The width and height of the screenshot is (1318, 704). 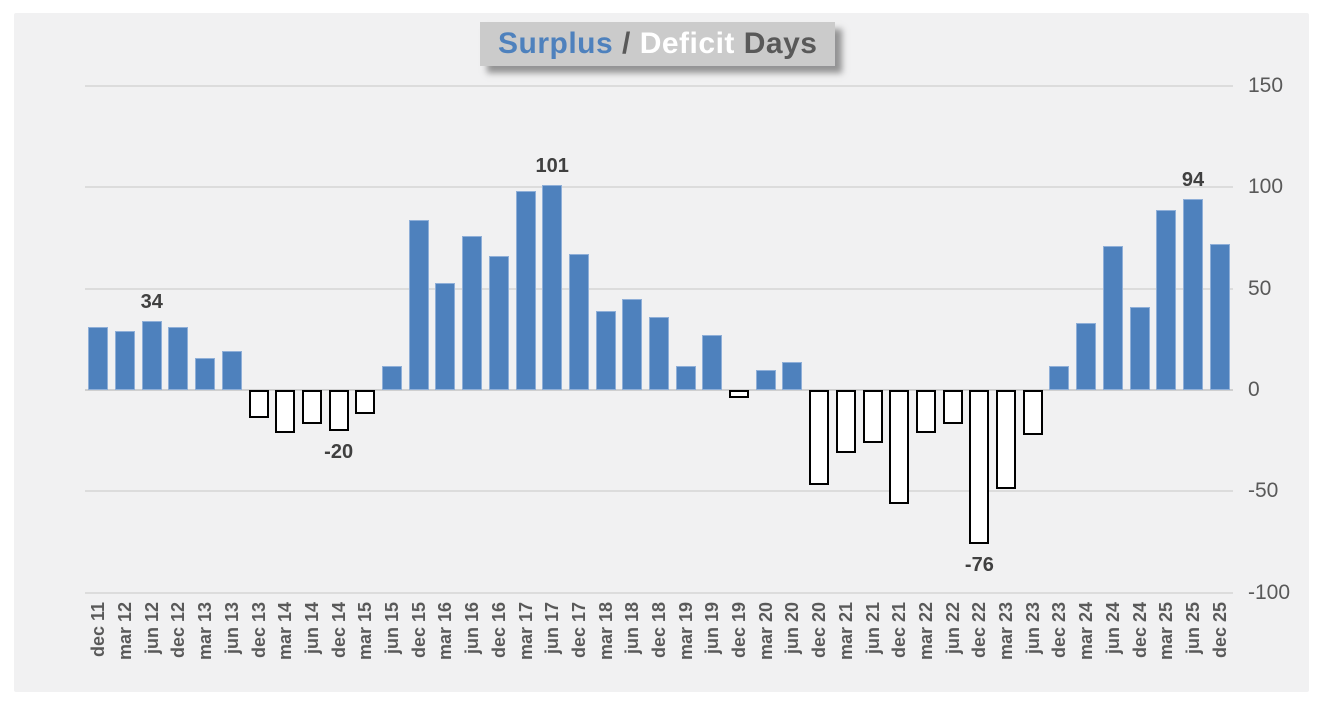 What do you see at coordinates (776, 43) in the screenshot?
I see `title-days-text: Days` at bounding box center [776, 43].